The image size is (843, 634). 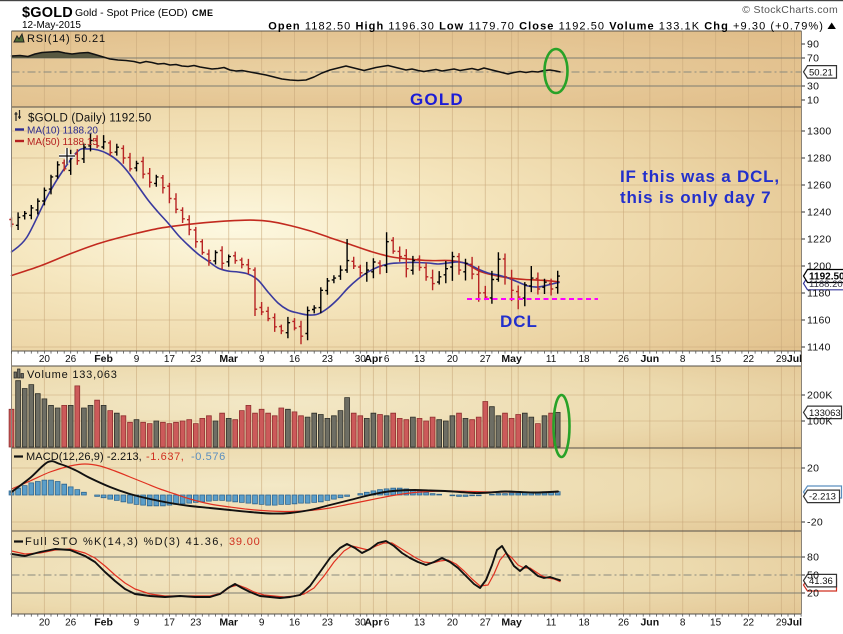 I want to click on svg-text: this is only day 7, so click(x=695, y=197).